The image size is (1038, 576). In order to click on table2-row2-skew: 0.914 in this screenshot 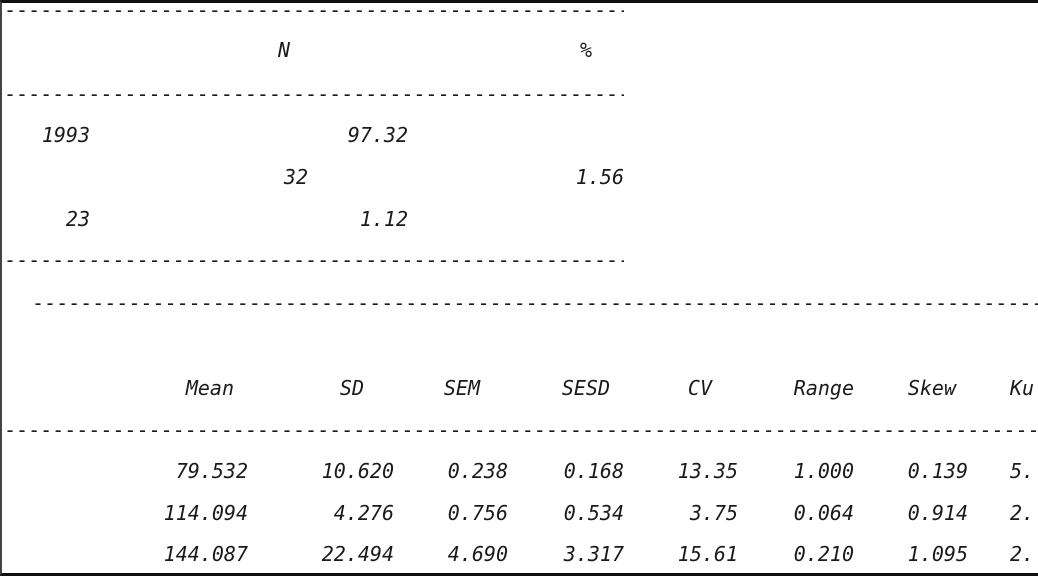, I will do `click(937, 513)`.